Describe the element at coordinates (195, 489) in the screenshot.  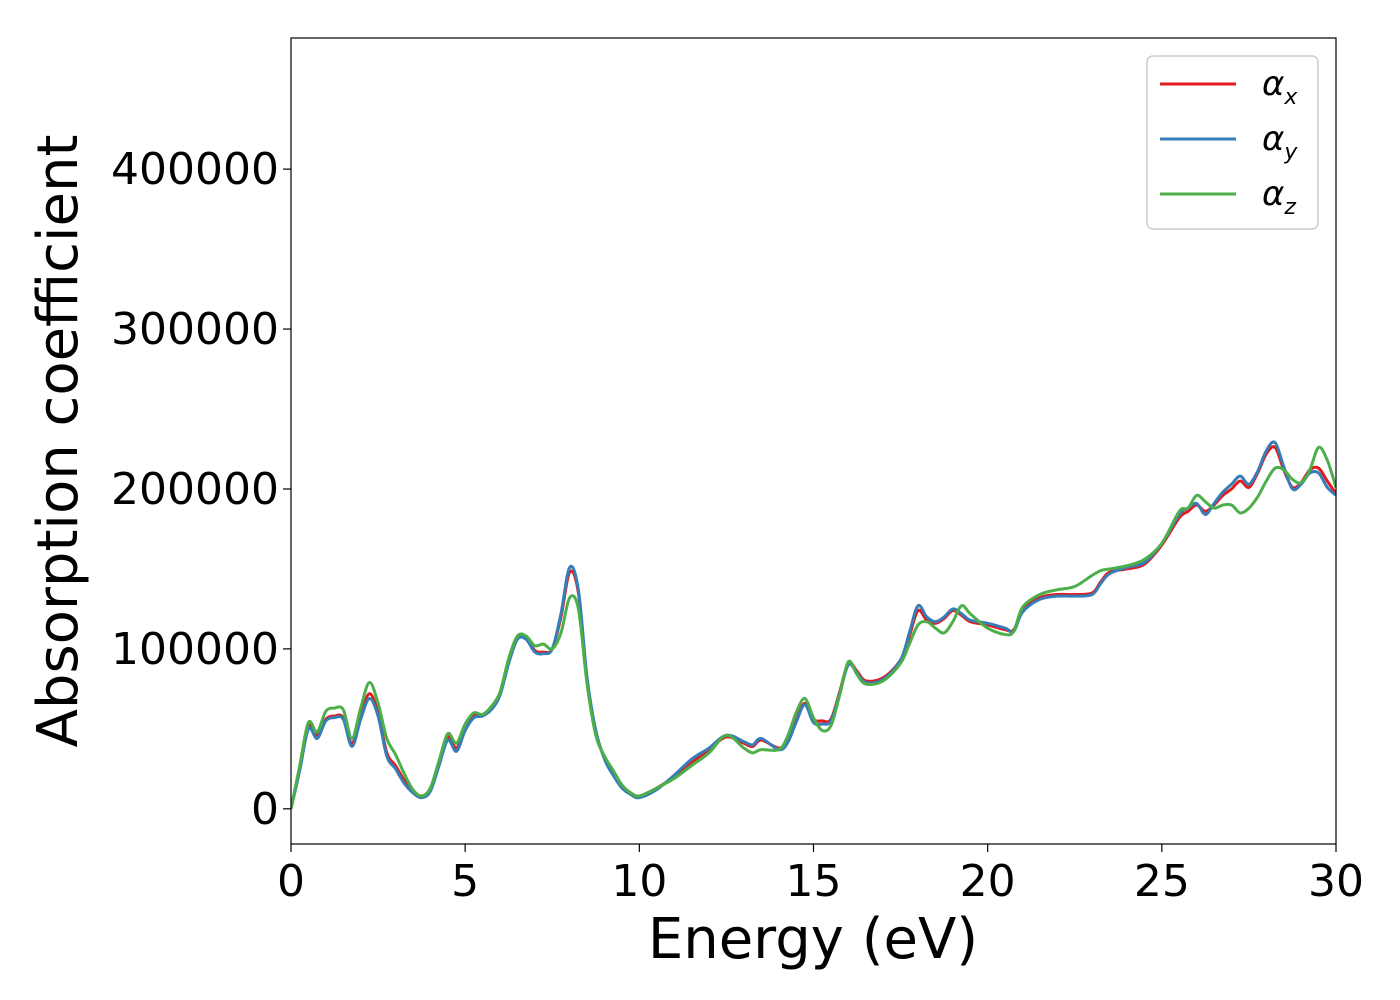
I see `y-tick-label: 200000` at that location.